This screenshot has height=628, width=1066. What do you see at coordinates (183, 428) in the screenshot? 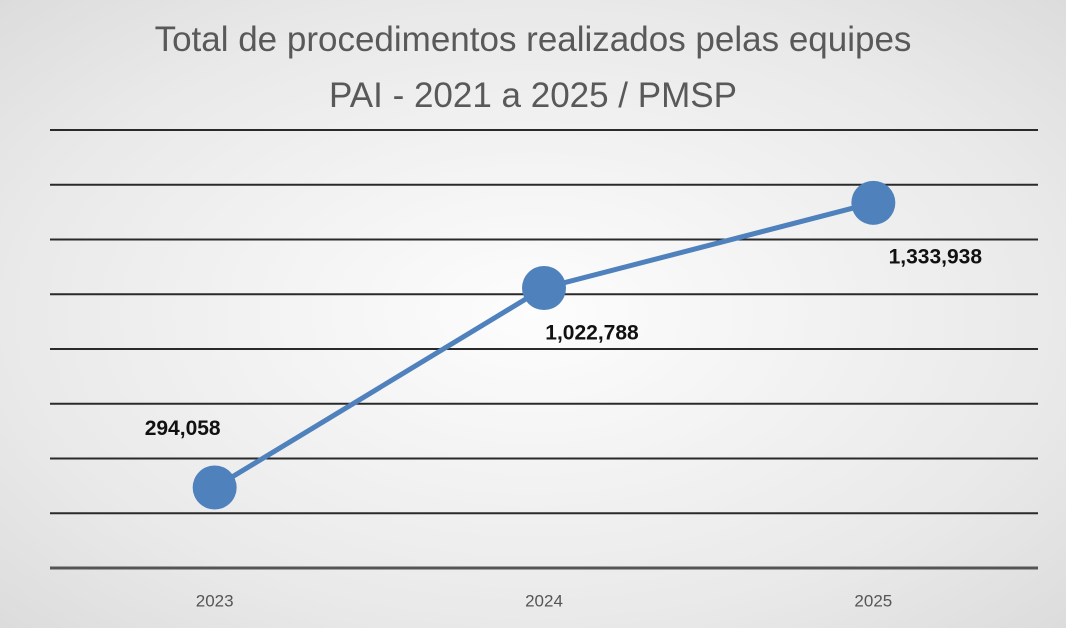
I see `data-label: 294,058` at bounding box center [183, 428].